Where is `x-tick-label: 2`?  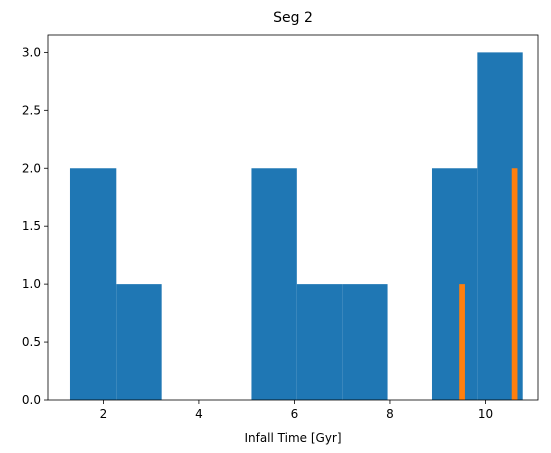 x-tick-label: 2 is located at coordinates (104, 414).